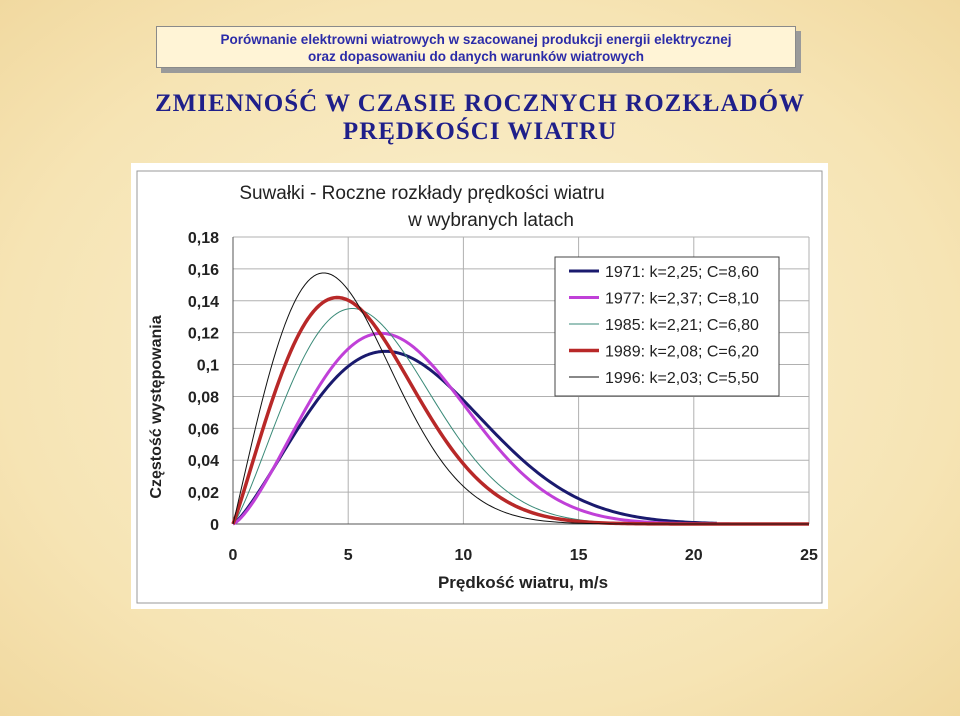 The image size is (960, 716). What do you see at coordinates (579, 555) in the screenshot?
I see `x-tick-label: 15` at bounding box center [579, 555].